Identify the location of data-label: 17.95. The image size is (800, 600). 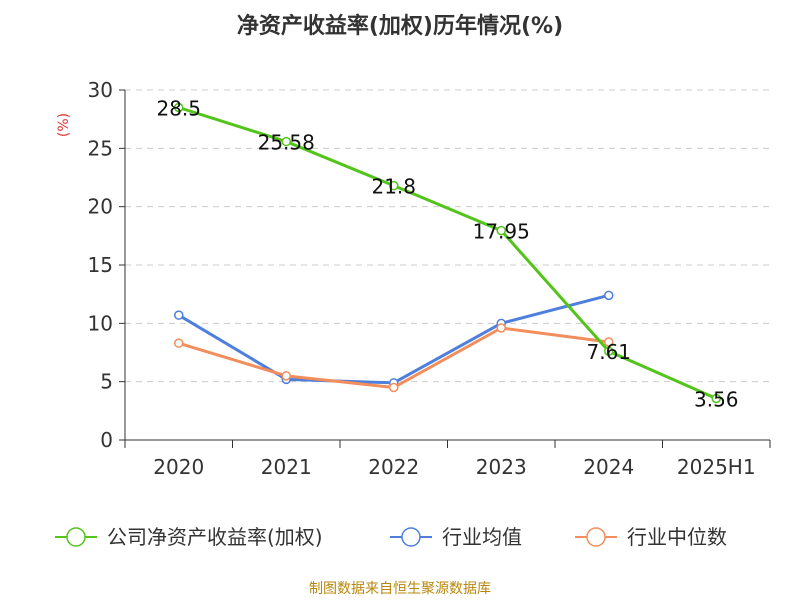
(501, 232).